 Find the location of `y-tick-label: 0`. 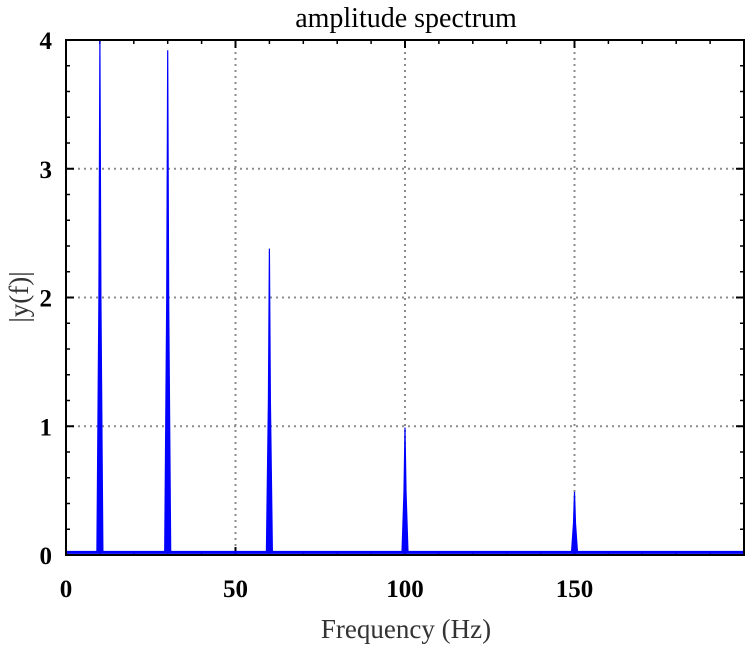

y-tick-label: 0 is located at coordinates (46, 556).